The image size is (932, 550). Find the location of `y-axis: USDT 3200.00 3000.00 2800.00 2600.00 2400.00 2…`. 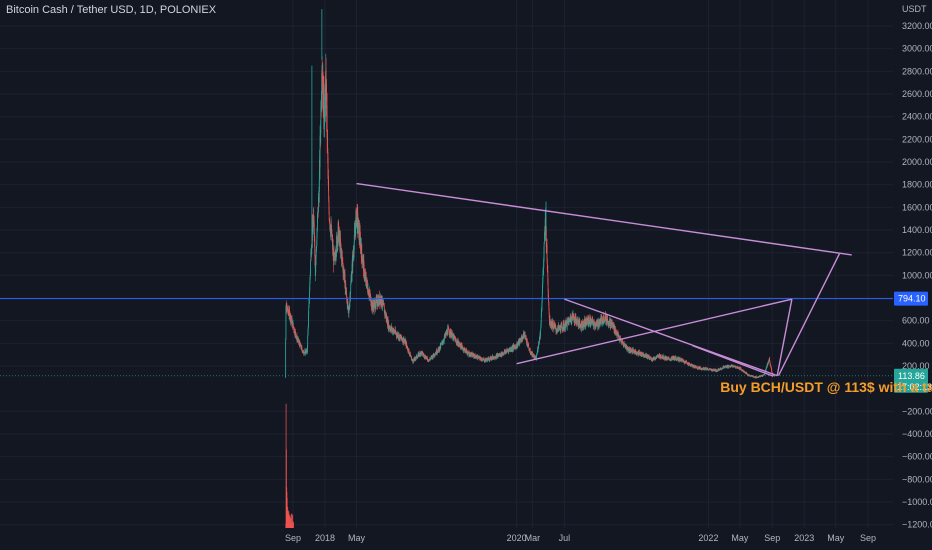

y-axis: USDT 3200.00 3000.00 2800.00 2600.00 2400.00 2… is located at coordinates (917, 267).